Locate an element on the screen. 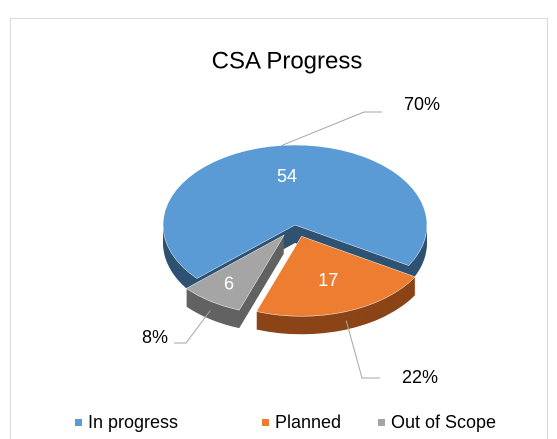  percentage-label: 8% is located at coordinates (155, 337).